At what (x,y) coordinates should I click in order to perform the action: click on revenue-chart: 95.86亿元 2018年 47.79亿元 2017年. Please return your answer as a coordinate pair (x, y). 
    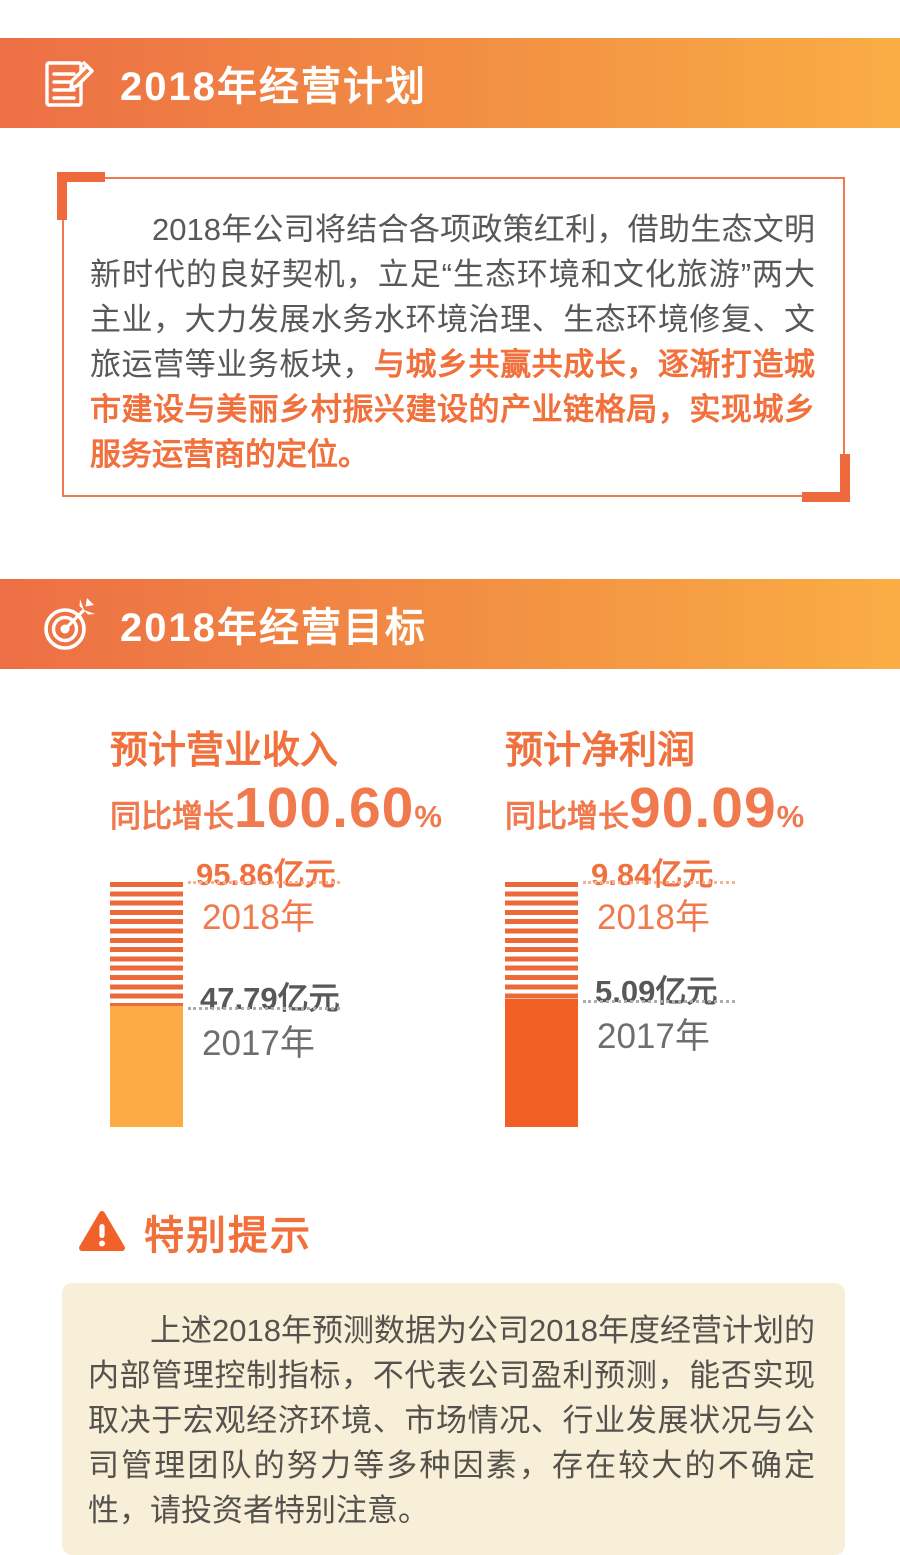
    Looking at the image, I should click on (307, 993).